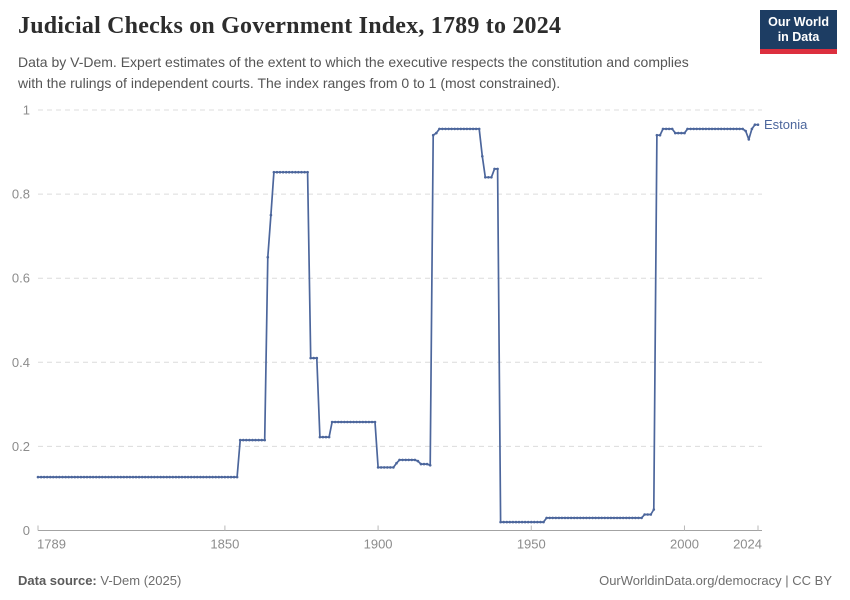  I want to click on x-axis-tick-label: 2024, so click(747, 544).